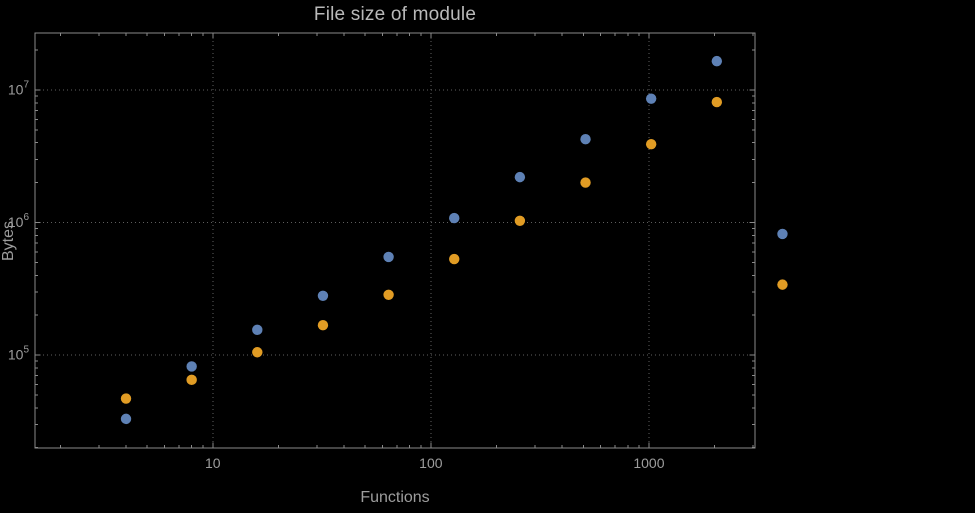 The width and height of the screenshot is (975, 513). I want to click on y-tick-label: 10⁷, so click(19, 88).